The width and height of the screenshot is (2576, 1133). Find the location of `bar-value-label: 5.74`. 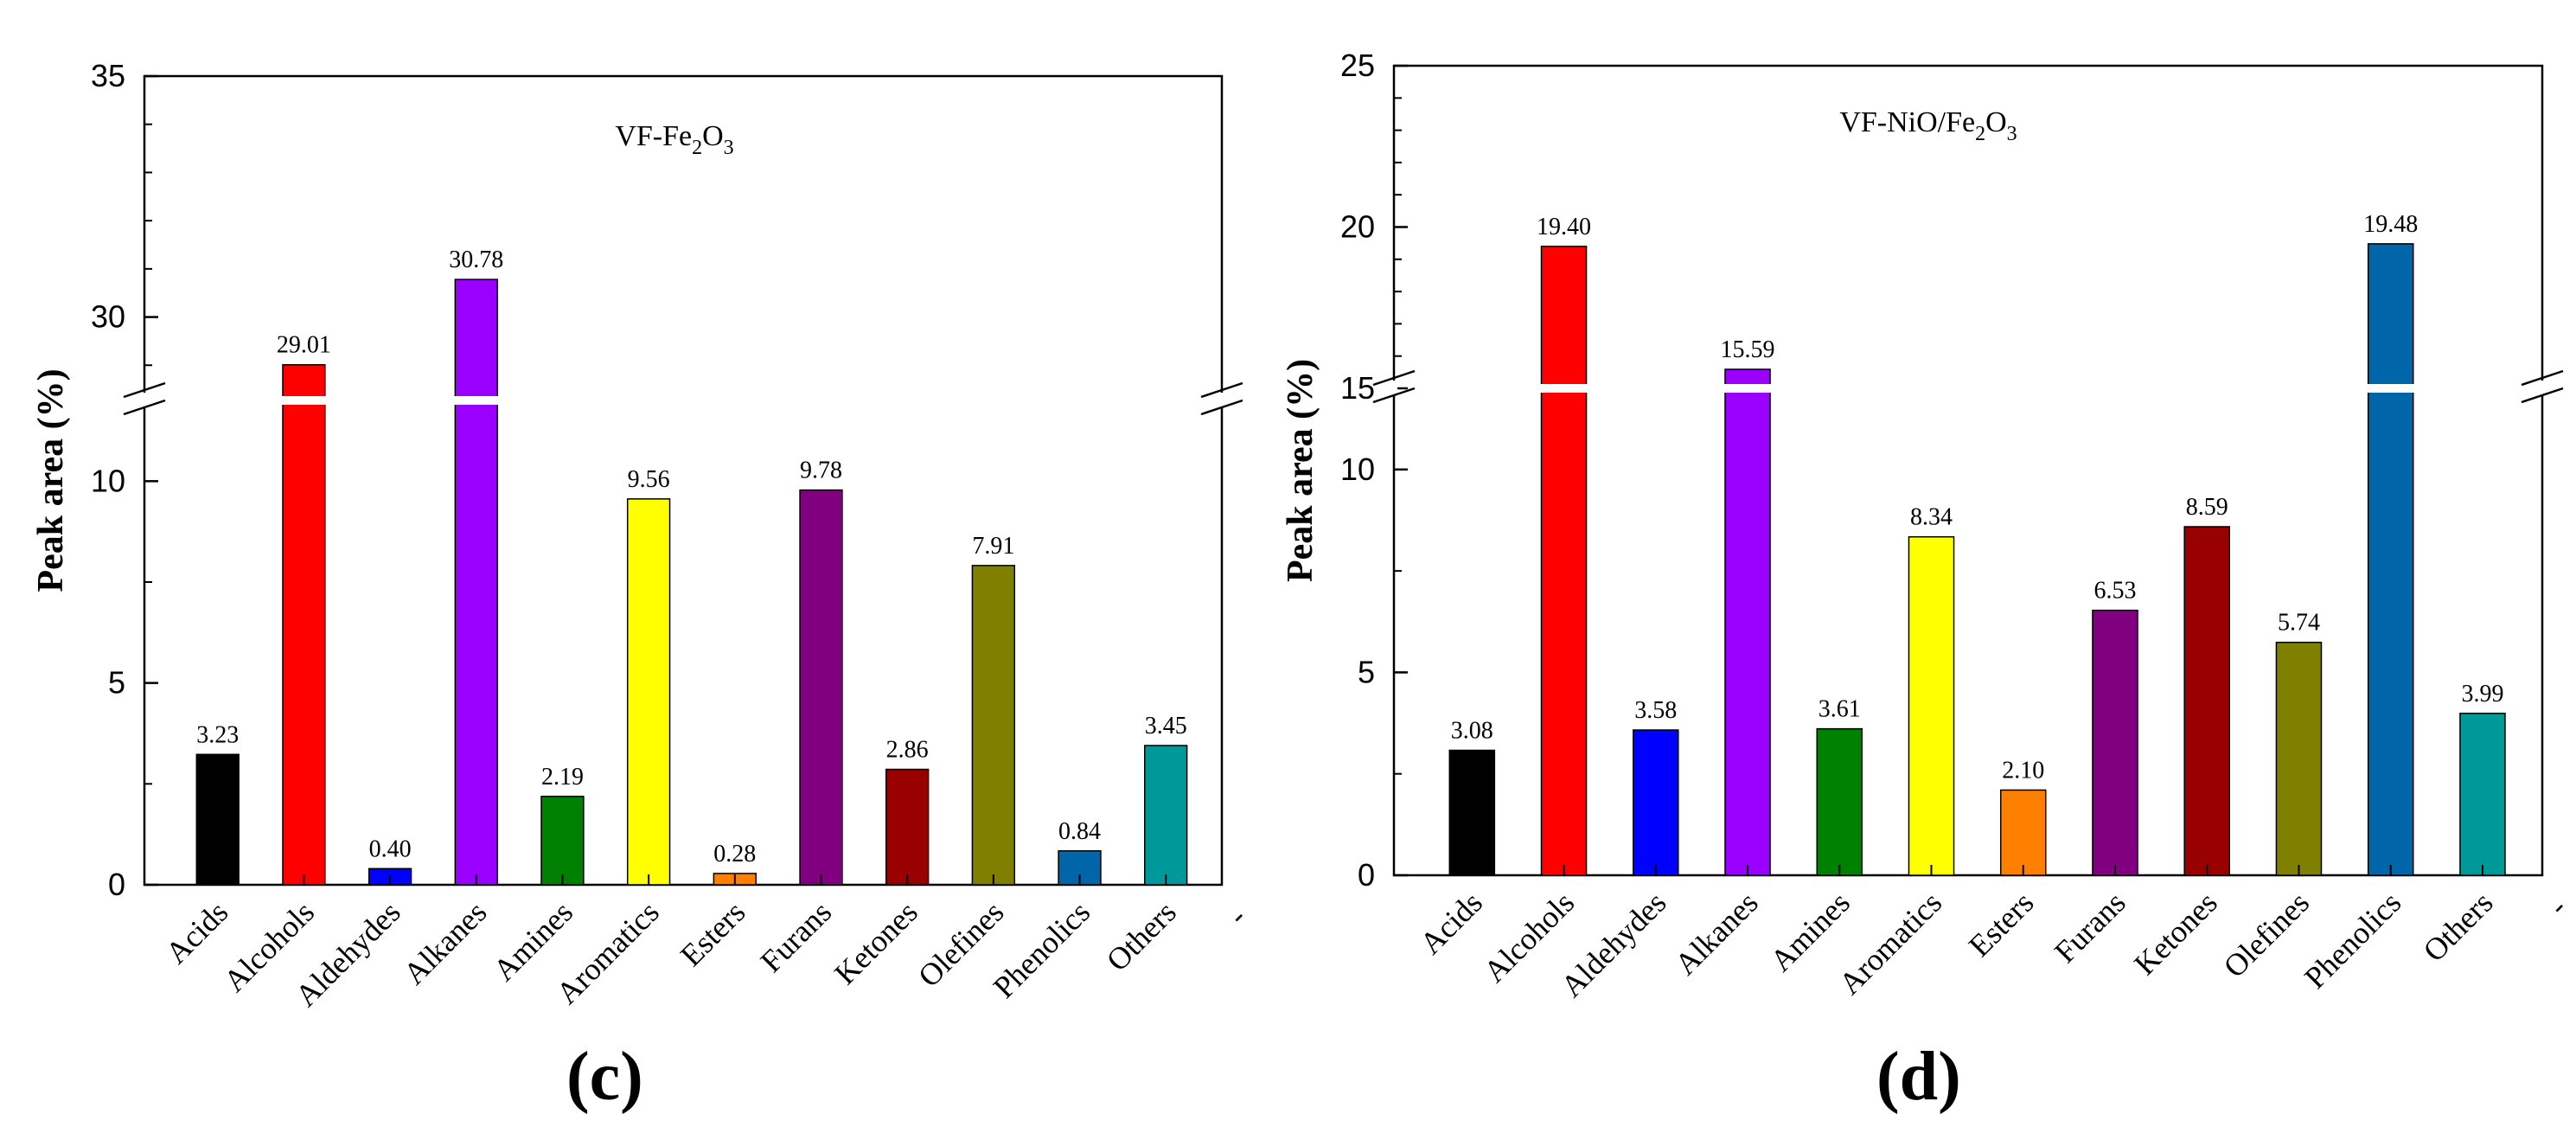

bar-value-label: 5.74 is located at coordinates (2299, 623).